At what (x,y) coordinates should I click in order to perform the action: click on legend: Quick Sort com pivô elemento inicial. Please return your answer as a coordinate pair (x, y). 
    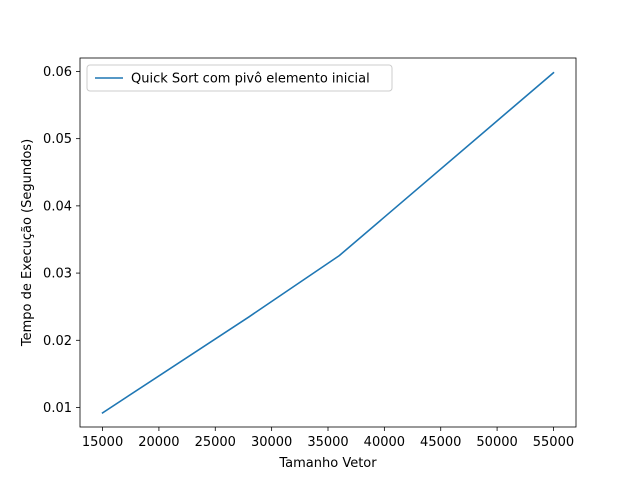
    Looking at the image, I should click on (239, 78).